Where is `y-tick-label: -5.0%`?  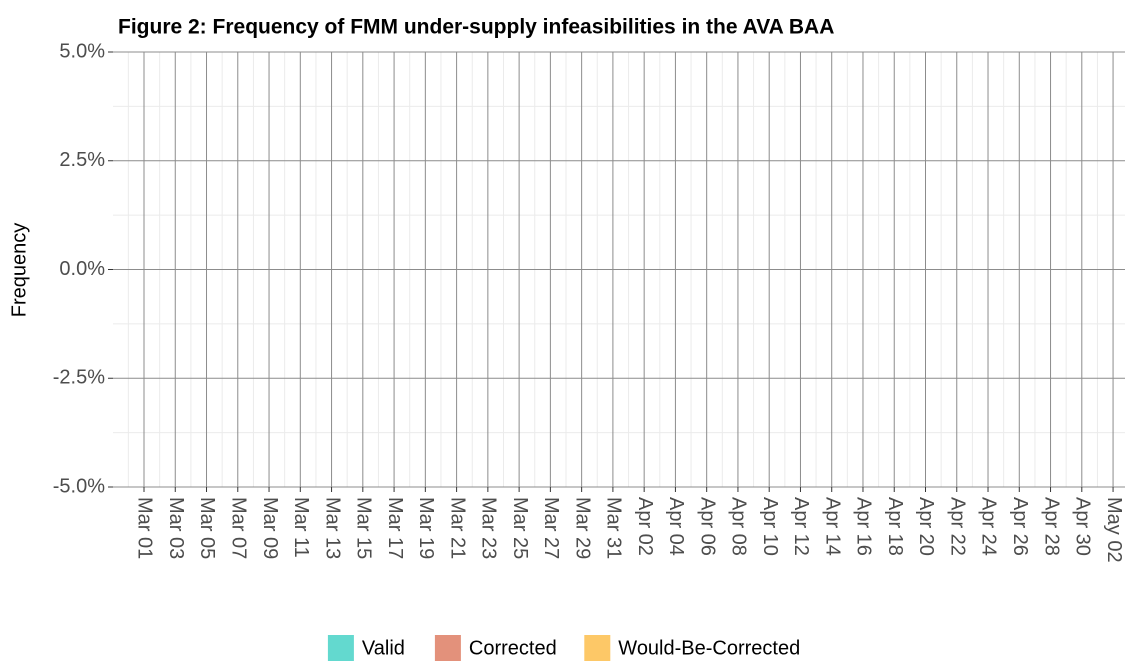
y-tick-label: -5.0% is located at coordinates (79, 486).